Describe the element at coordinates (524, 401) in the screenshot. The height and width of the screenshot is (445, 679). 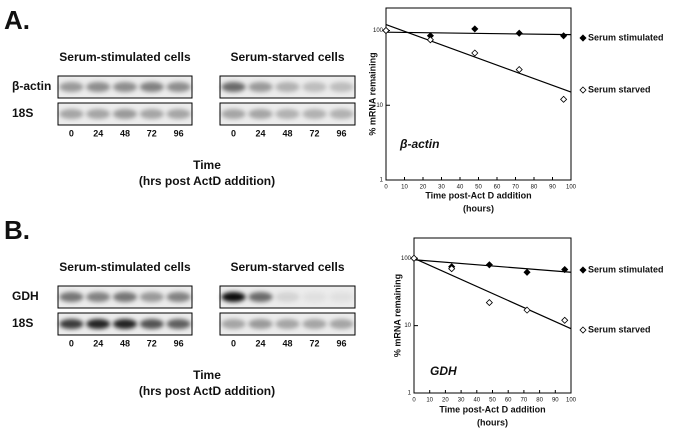
I see `x-tick-label: 70` at that location.